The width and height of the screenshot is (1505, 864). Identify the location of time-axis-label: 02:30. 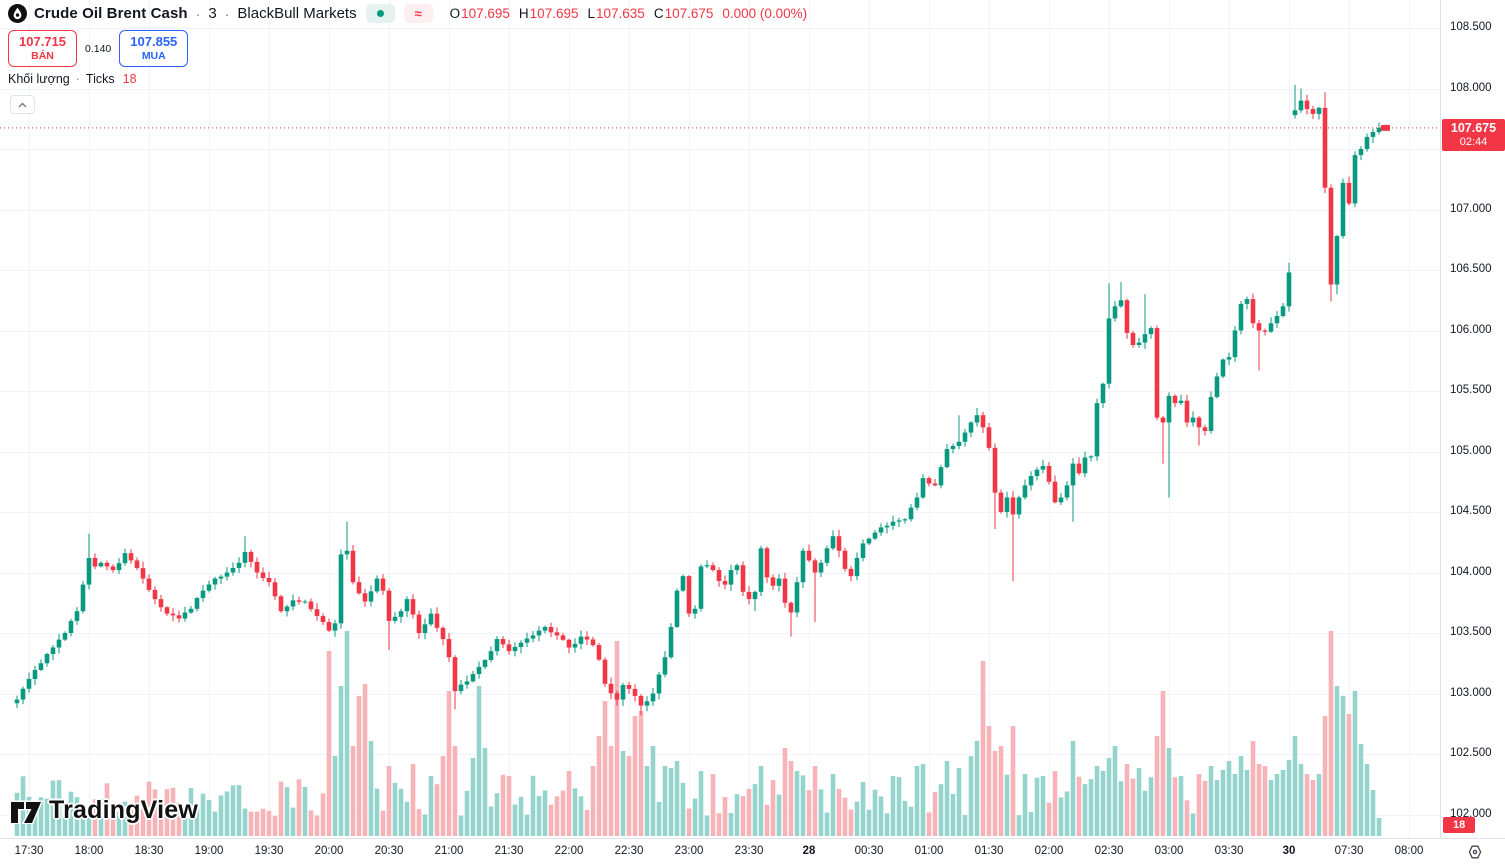
(1109, 851).